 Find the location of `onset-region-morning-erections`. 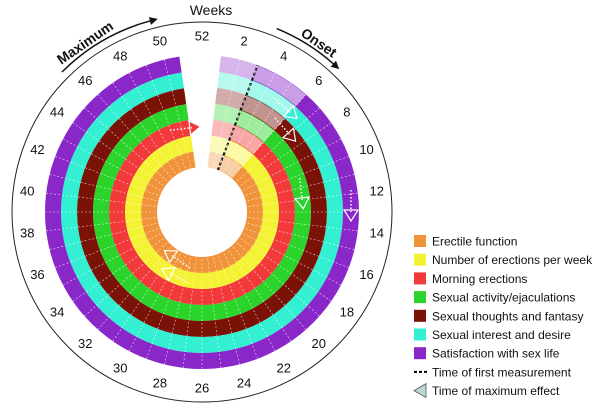

onset-region-morning-erections is located at coordinates (246, 139).